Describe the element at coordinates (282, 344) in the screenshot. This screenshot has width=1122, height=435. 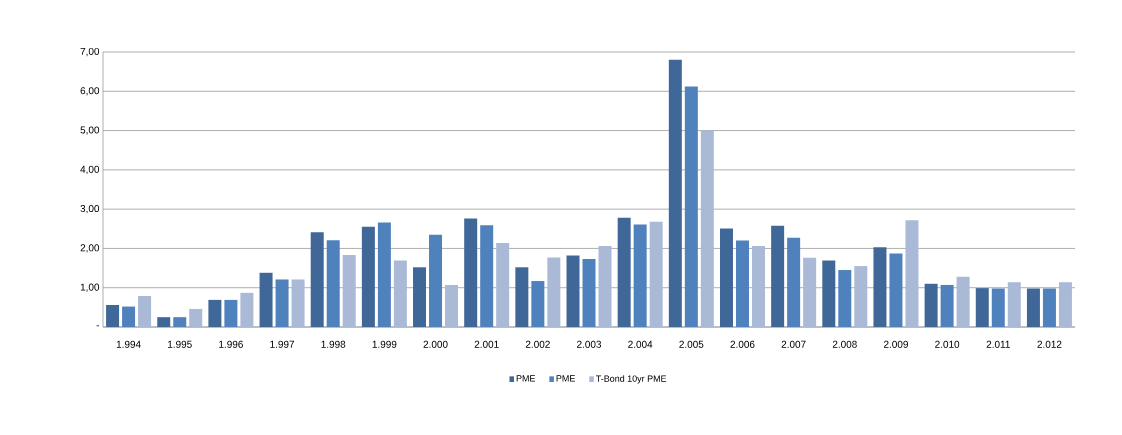
I see `x-tick-label: 1.997` at that location.